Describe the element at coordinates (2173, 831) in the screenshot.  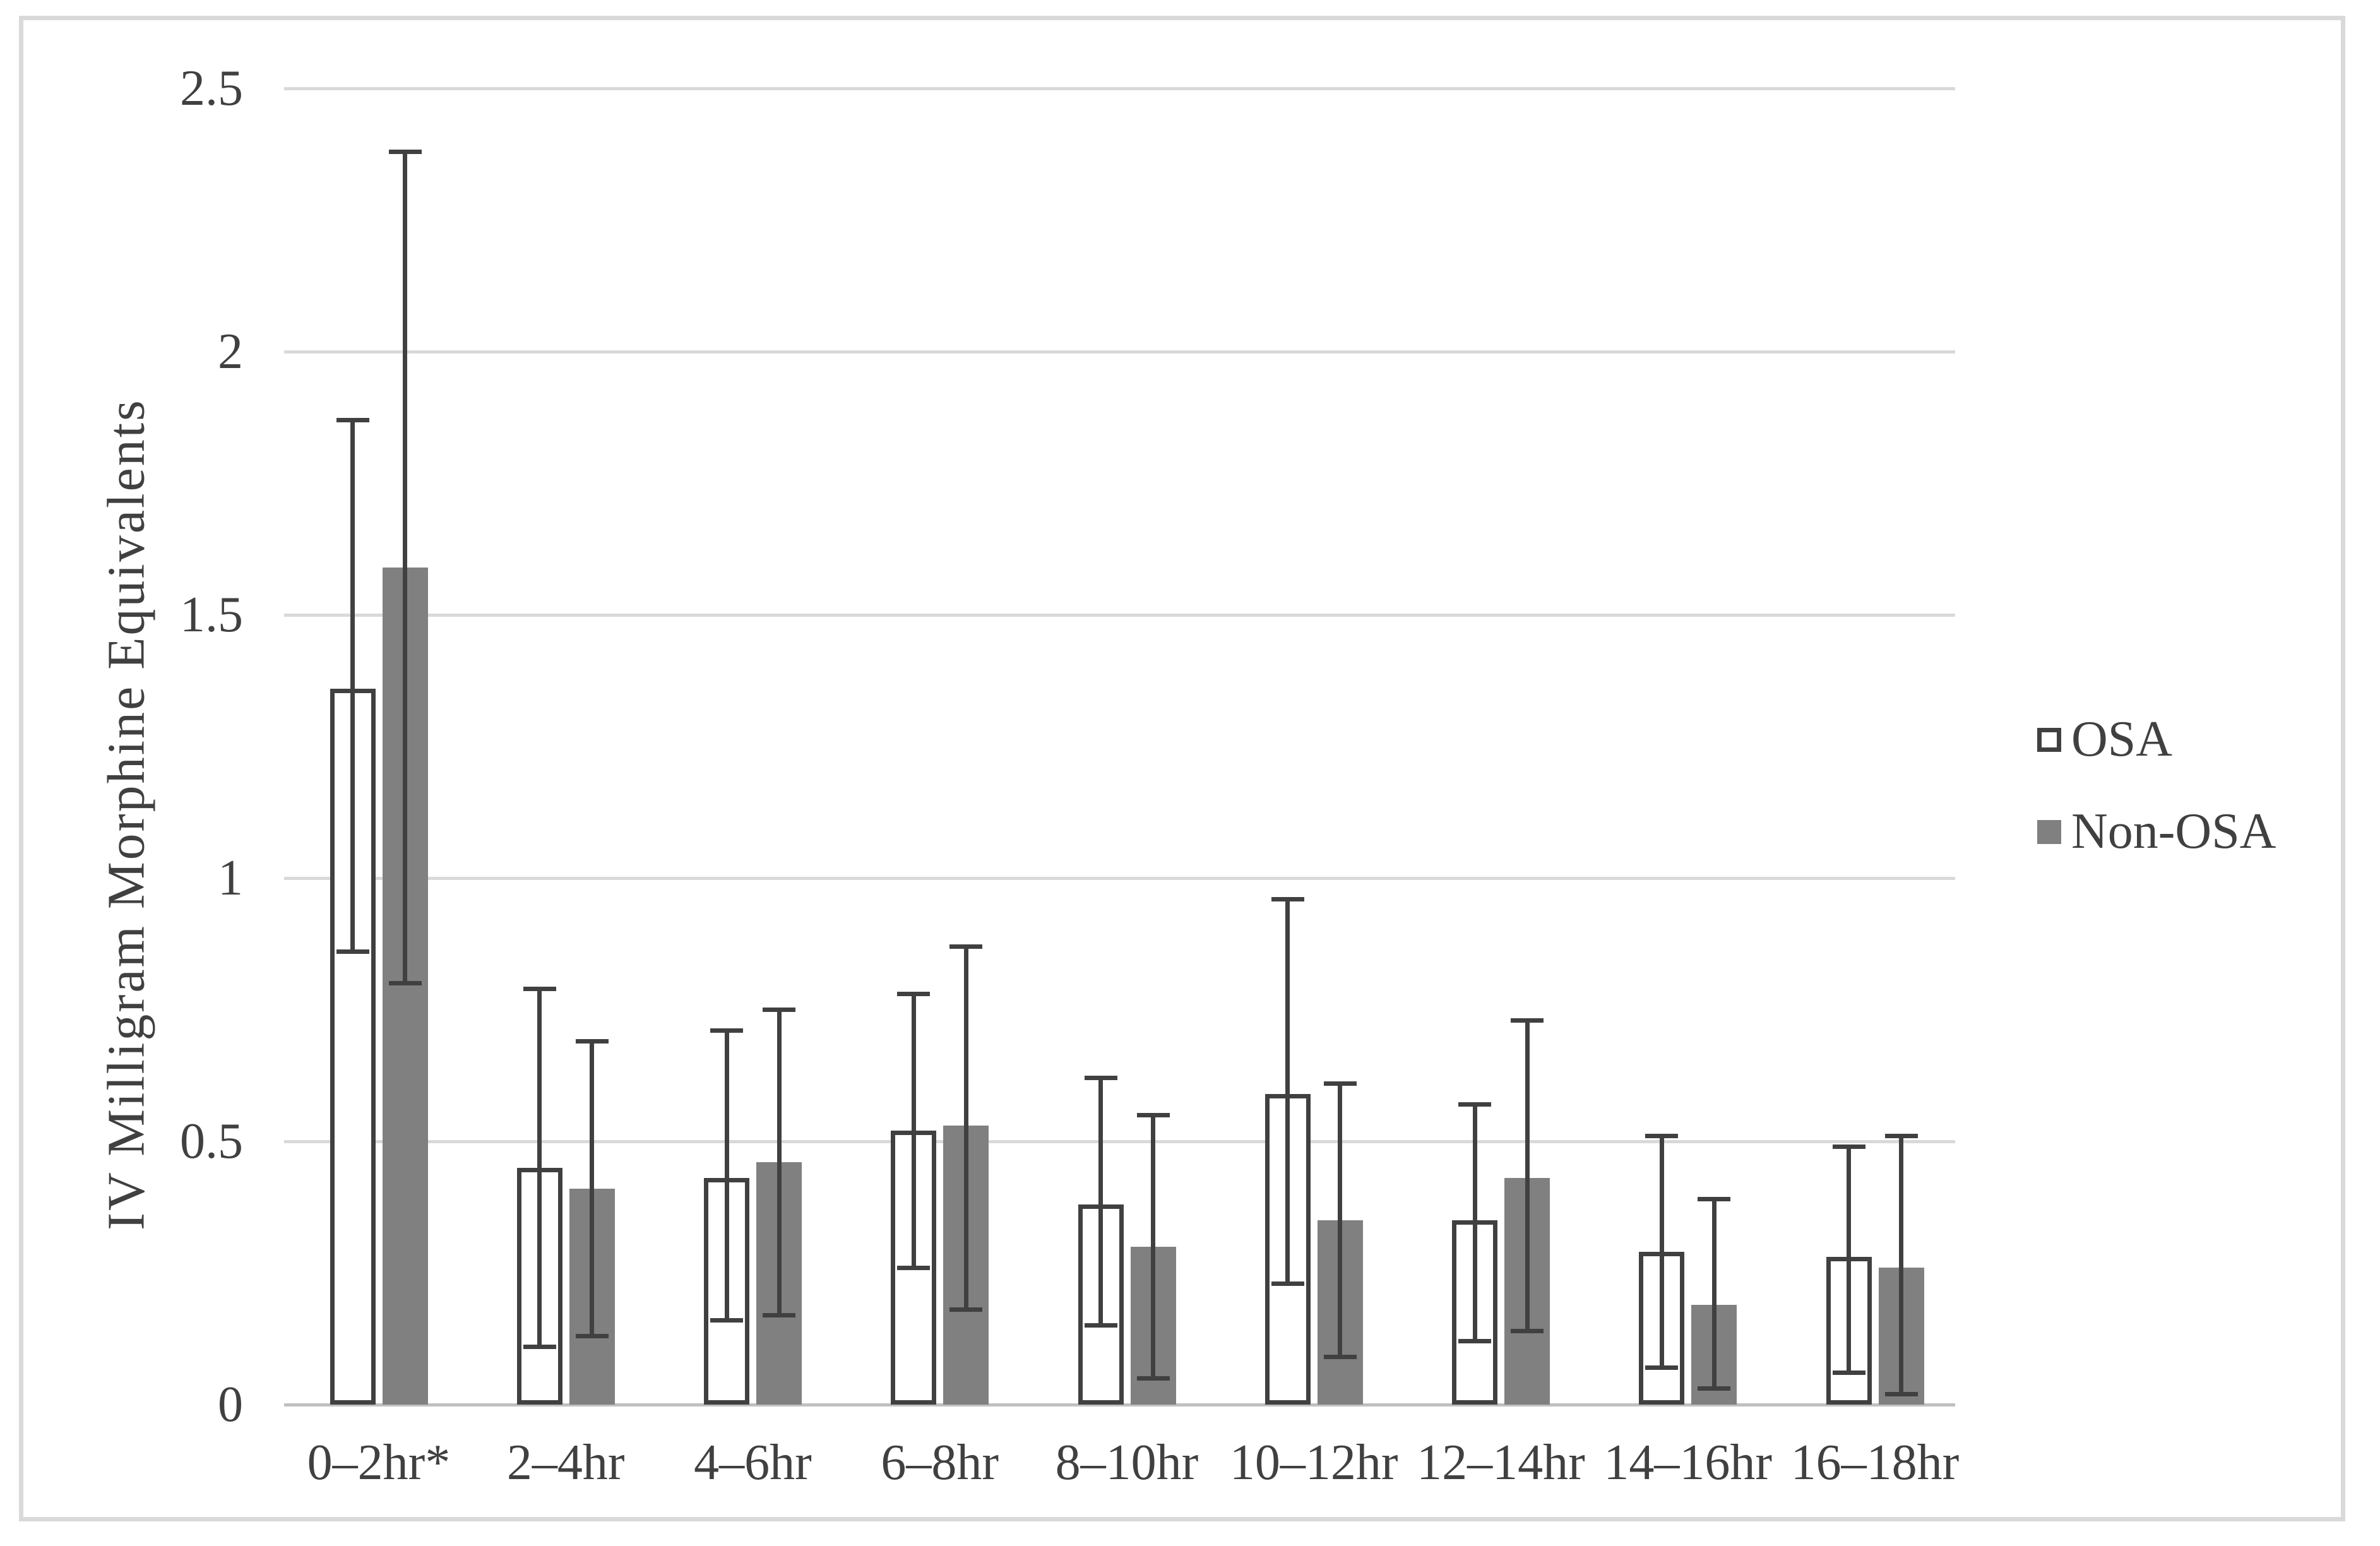
I see `legend-label-non-osa: Non-OSA` at that location.